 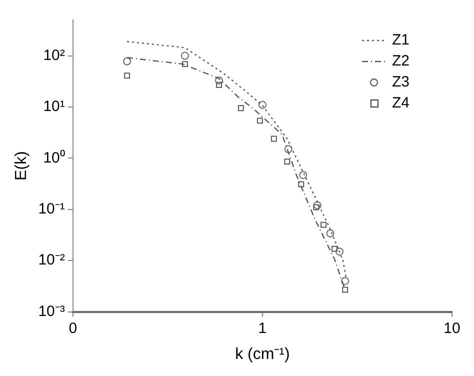 I want to click on y-tick-label: 10⁻², so click(x=51, y=260).